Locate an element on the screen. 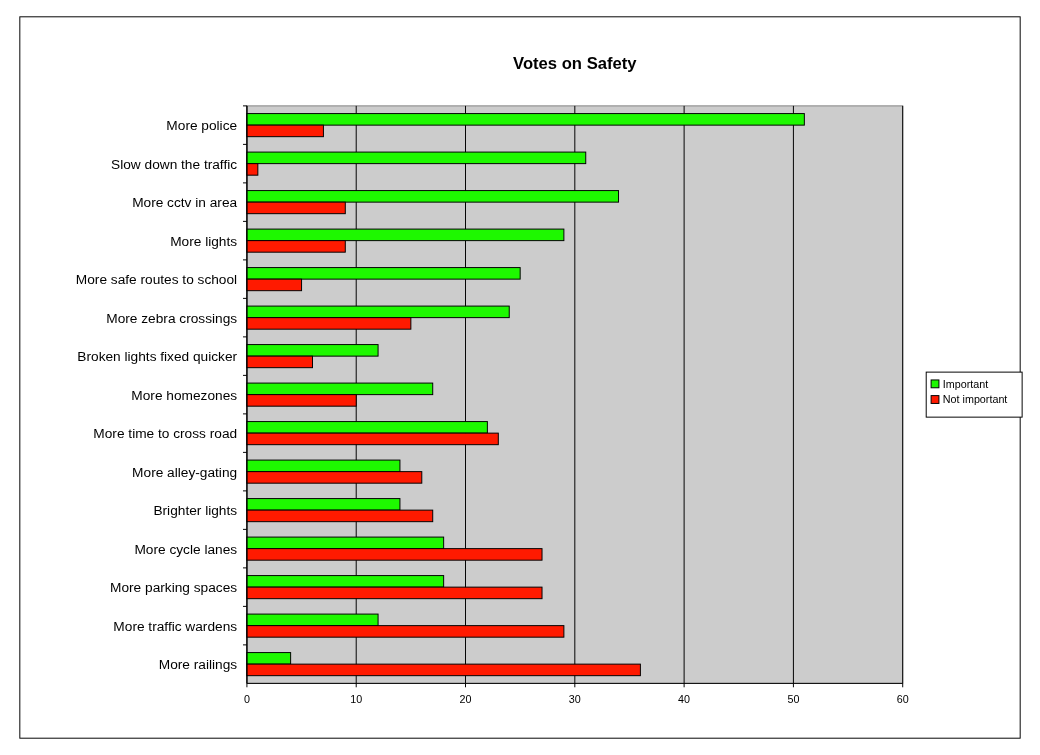 Image resolution: width=1040 pixels, height=755 pixels. x-tick-label: 10 is located at coordinates (356, 698).